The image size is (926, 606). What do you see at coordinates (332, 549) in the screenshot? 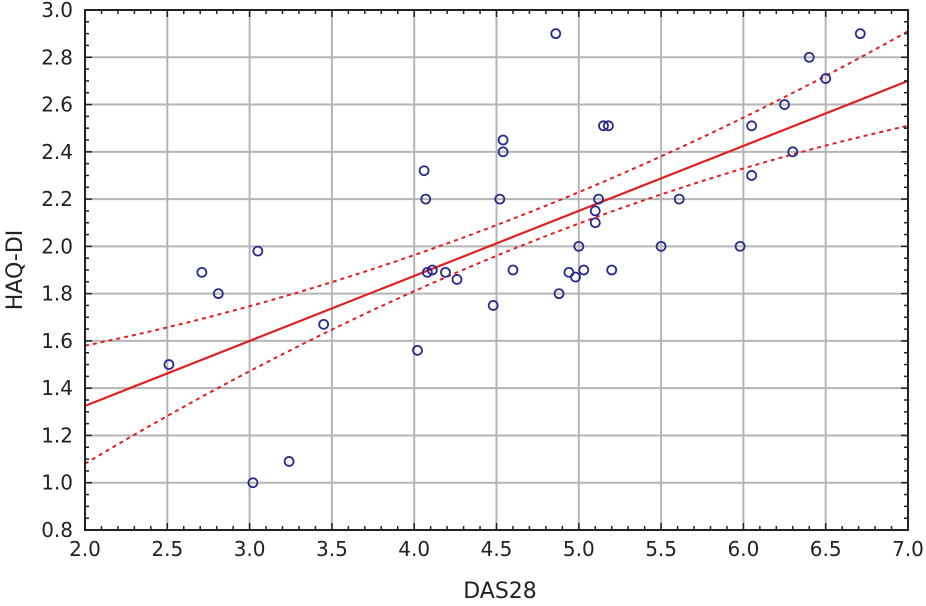
I see `x-tick-label: 3.5` at bounding box center [332, 549].